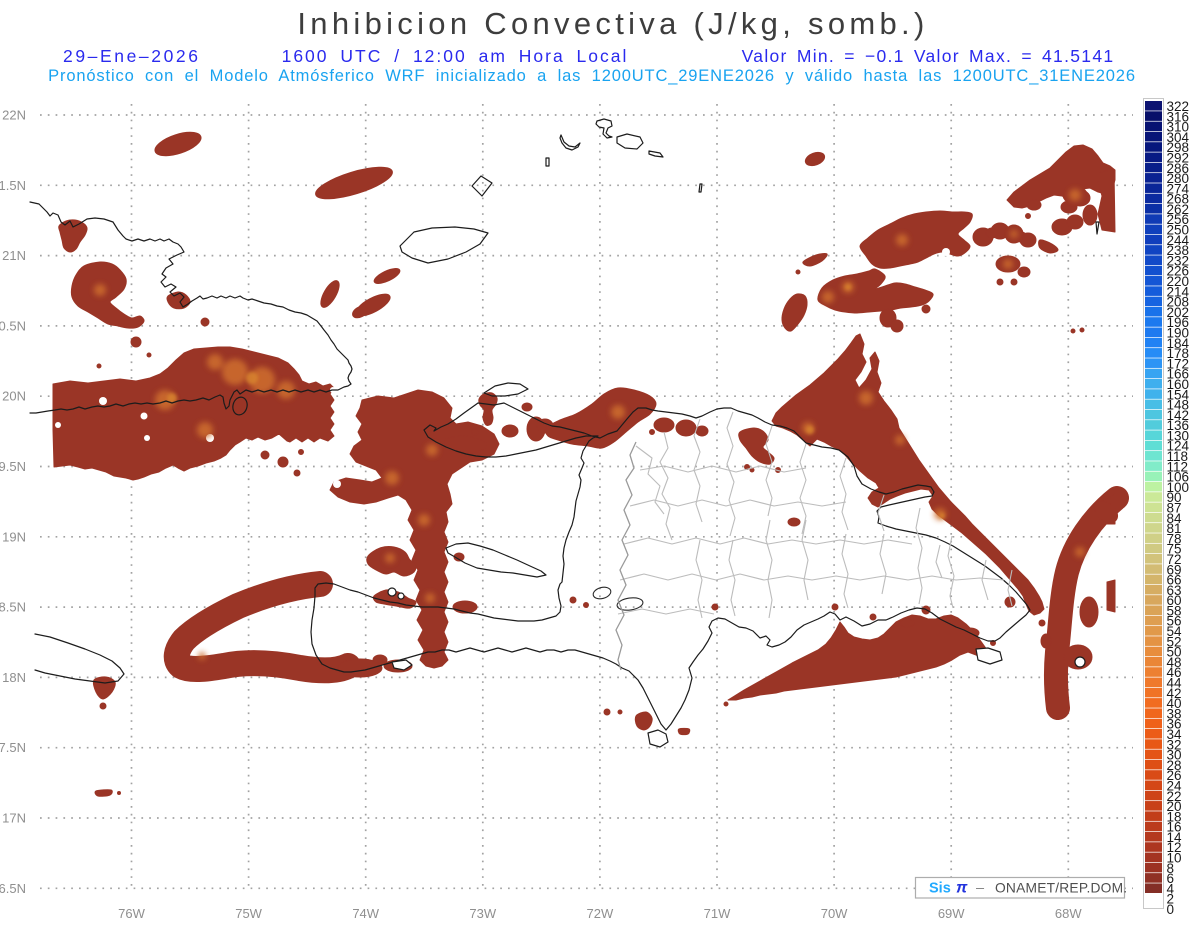  I want to click on svg-text: 19N, so click(14, 536).